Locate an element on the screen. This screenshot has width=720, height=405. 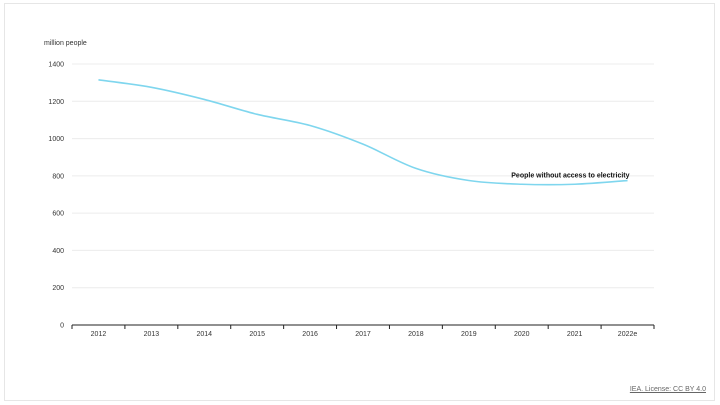
y-tick-label: 0 is located at coordinates (62, 326).